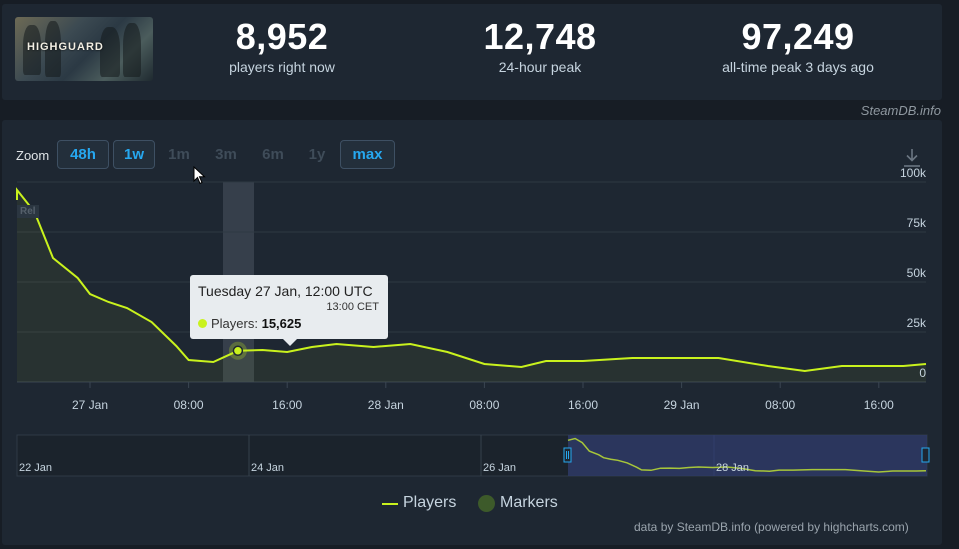  Describe the element at coordinates (917, 323) in the screenshot. I see `y-tick-label: 25k` at that location.